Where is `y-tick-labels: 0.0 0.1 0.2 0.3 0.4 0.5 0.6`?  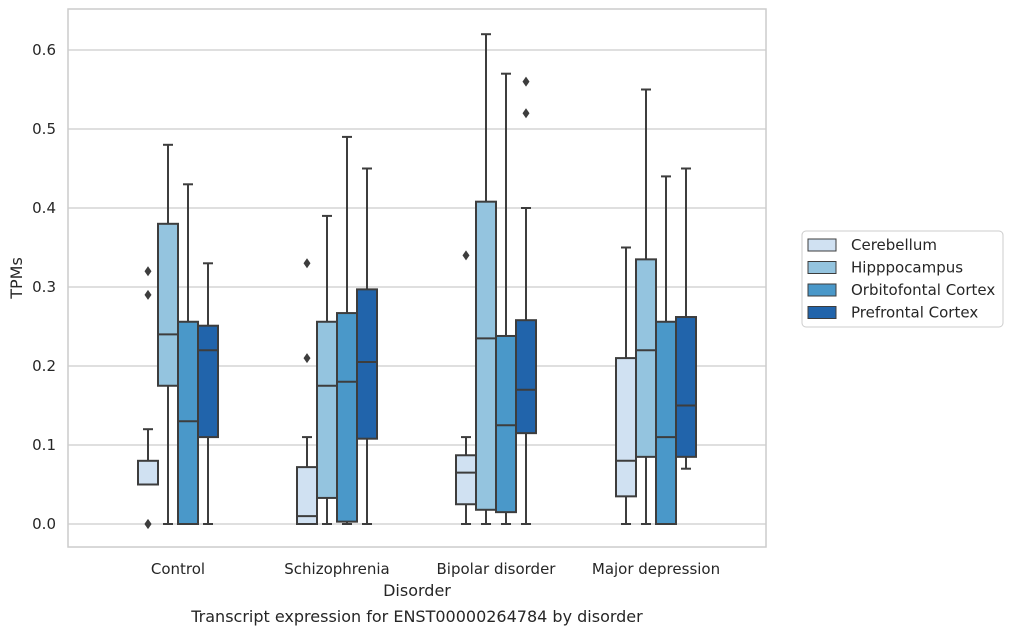
y-tick-labels: 0.0 0.1 0.2 0.3 0.4 0.5 0.6 is located at coordinates (44, 287).